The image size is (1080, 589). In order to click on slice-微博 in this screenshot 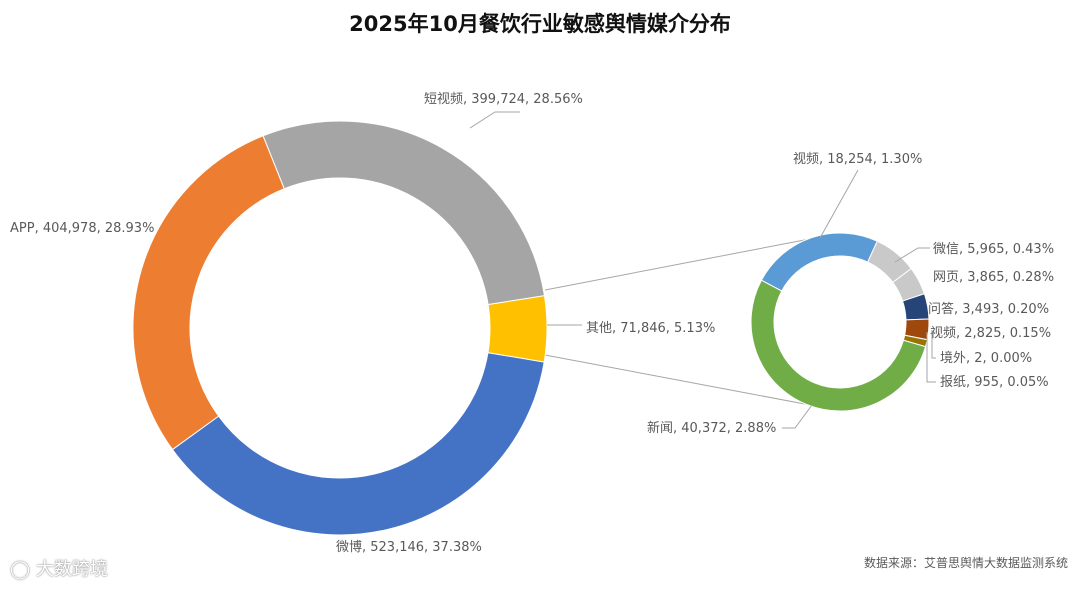, I will do `click(358, 444)`.